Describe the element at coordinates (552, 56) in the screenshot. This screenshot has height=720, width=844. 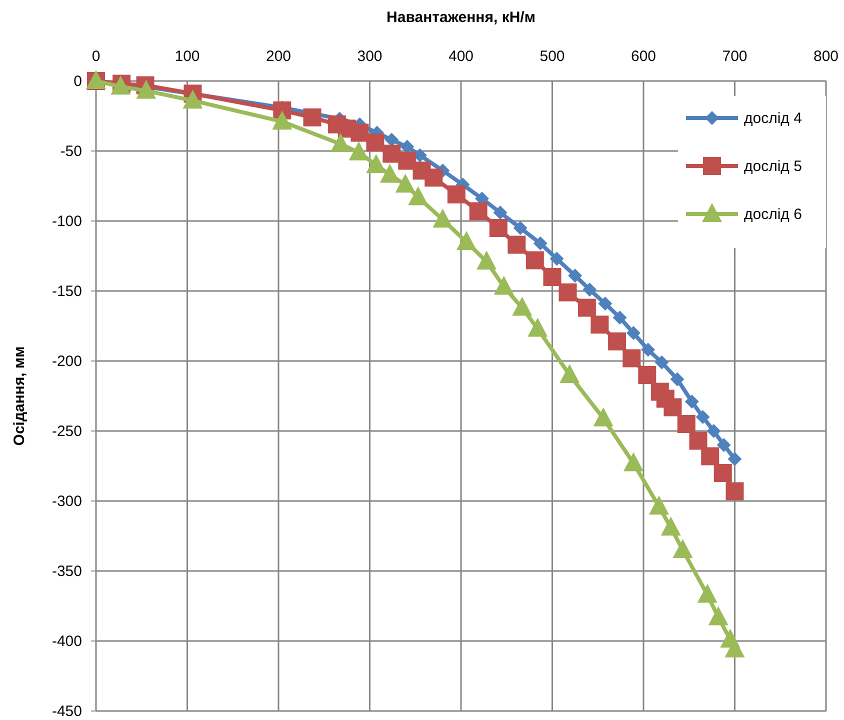
I see `x-tick-label: 500` at that location.